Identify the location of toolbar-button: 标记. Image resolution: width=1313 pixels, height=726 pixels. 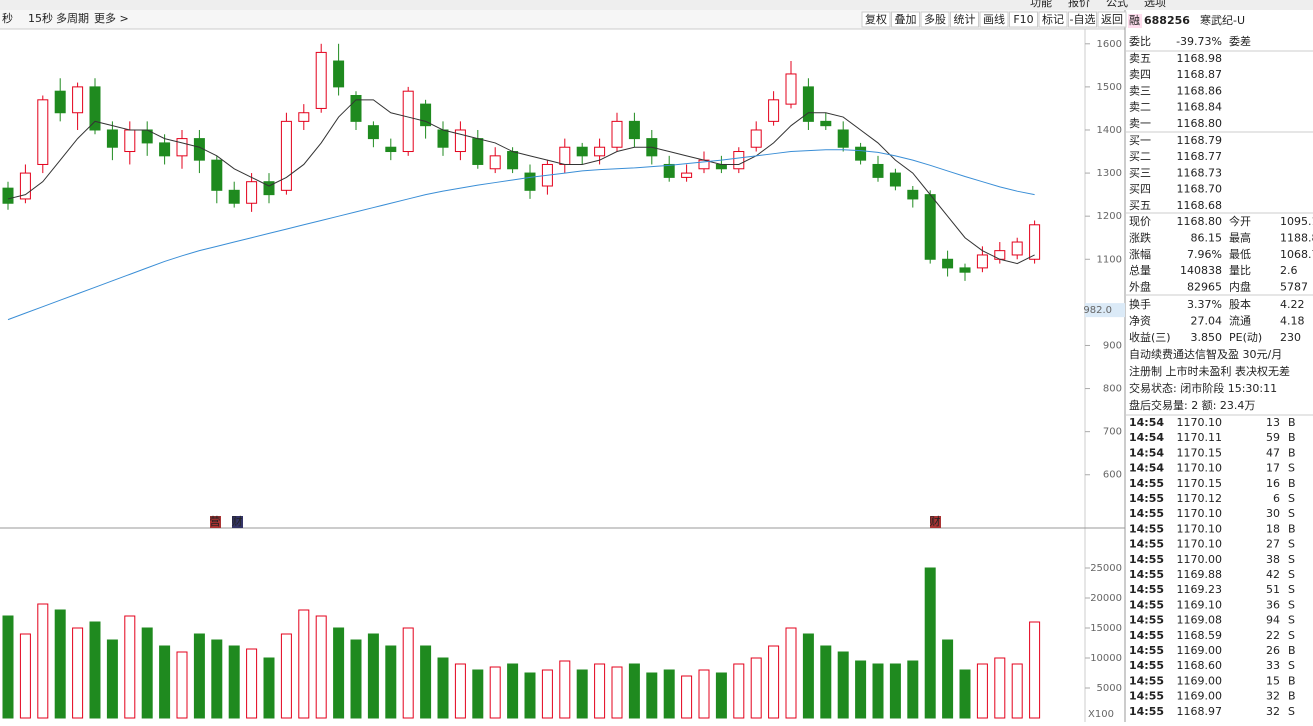
(1053, 19).